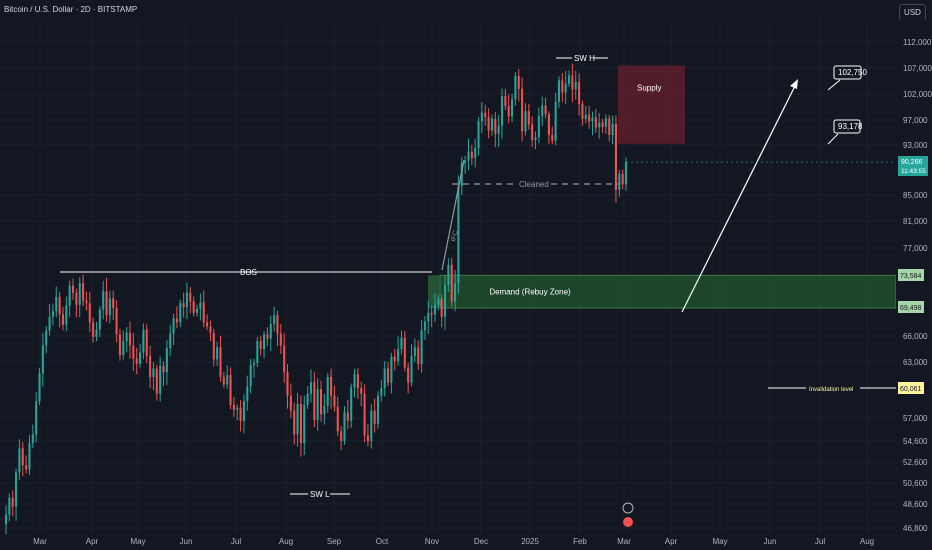  Describe the element at coordinates (913, 171) in the screenshot. I see `countdown-label: 11:43:55` at that location.